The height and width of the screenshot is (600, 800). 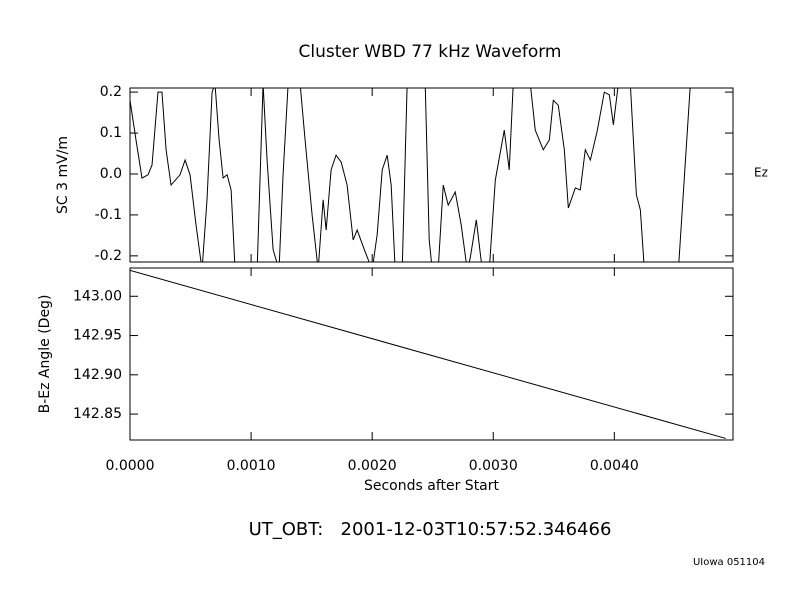 I want to click on y-tick-label: 142.95, so click(x=97, y=336).